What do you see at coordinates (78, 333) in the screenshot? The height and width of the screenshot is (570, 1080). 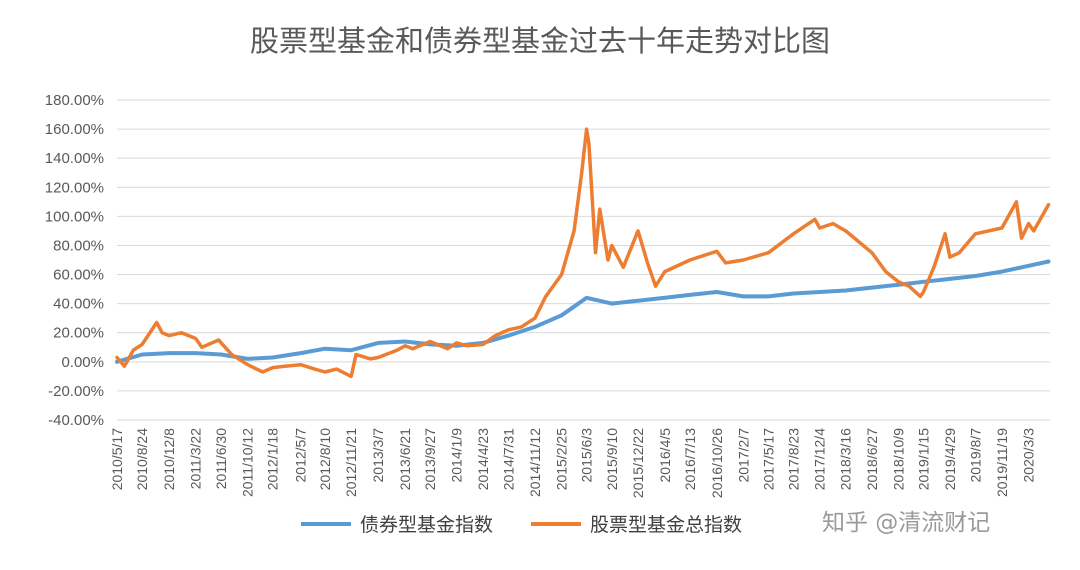 I see `y-tick-label: 20.00%` at bounding box center [78, 333].